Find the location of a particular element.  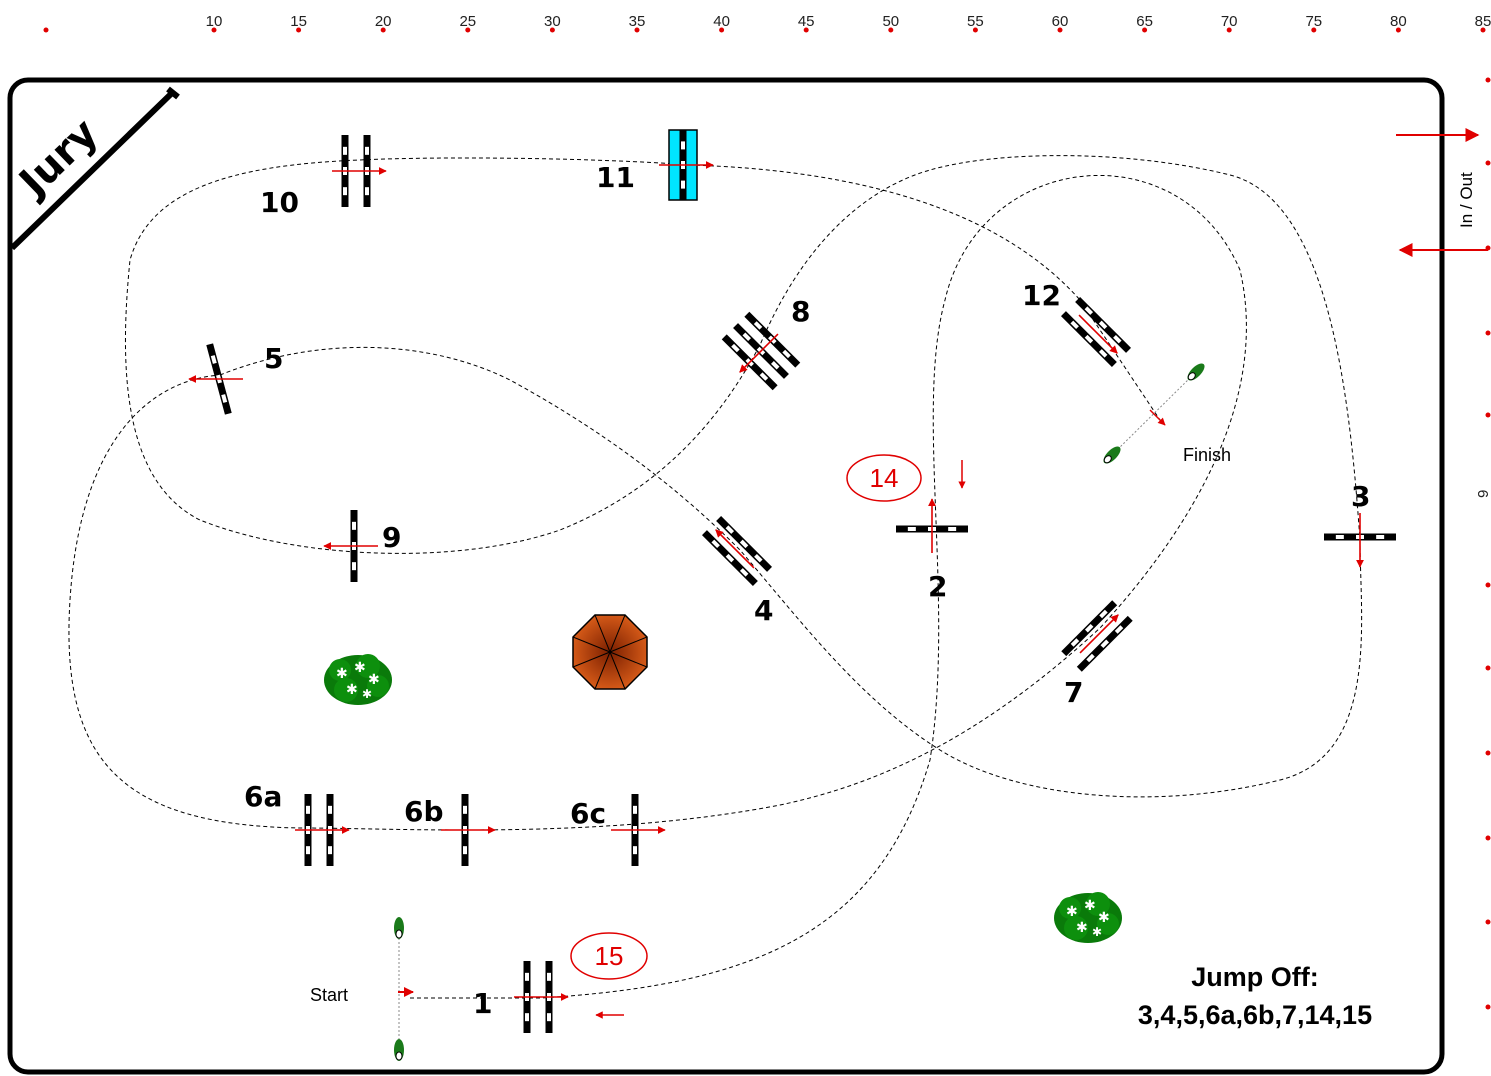

ruler-tick-label: 60 is located at coordinates (1060, 21).